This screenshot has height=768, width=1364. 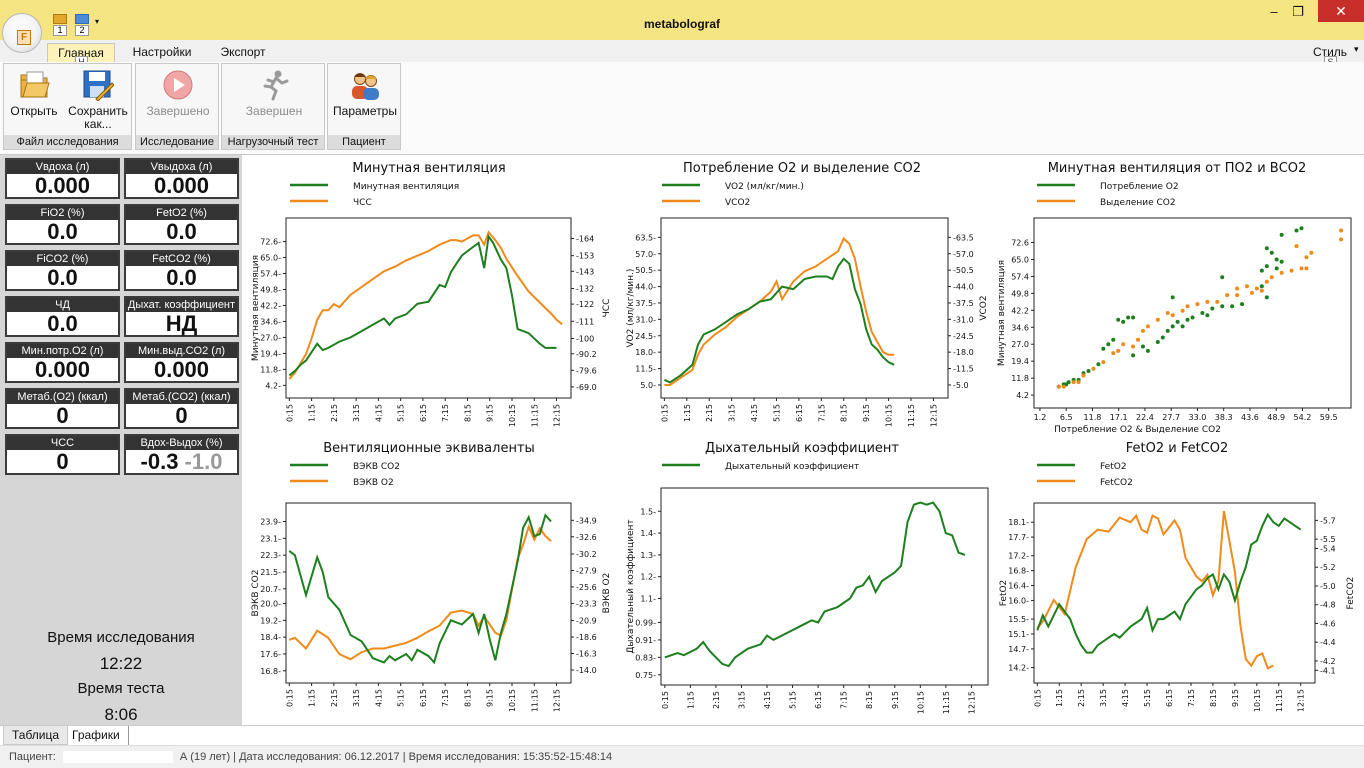 What do you see at coordinates (1018, 668) in the screenshot?
I see `y-tick-label: 14.2-` at bounding box center [1018, 668].